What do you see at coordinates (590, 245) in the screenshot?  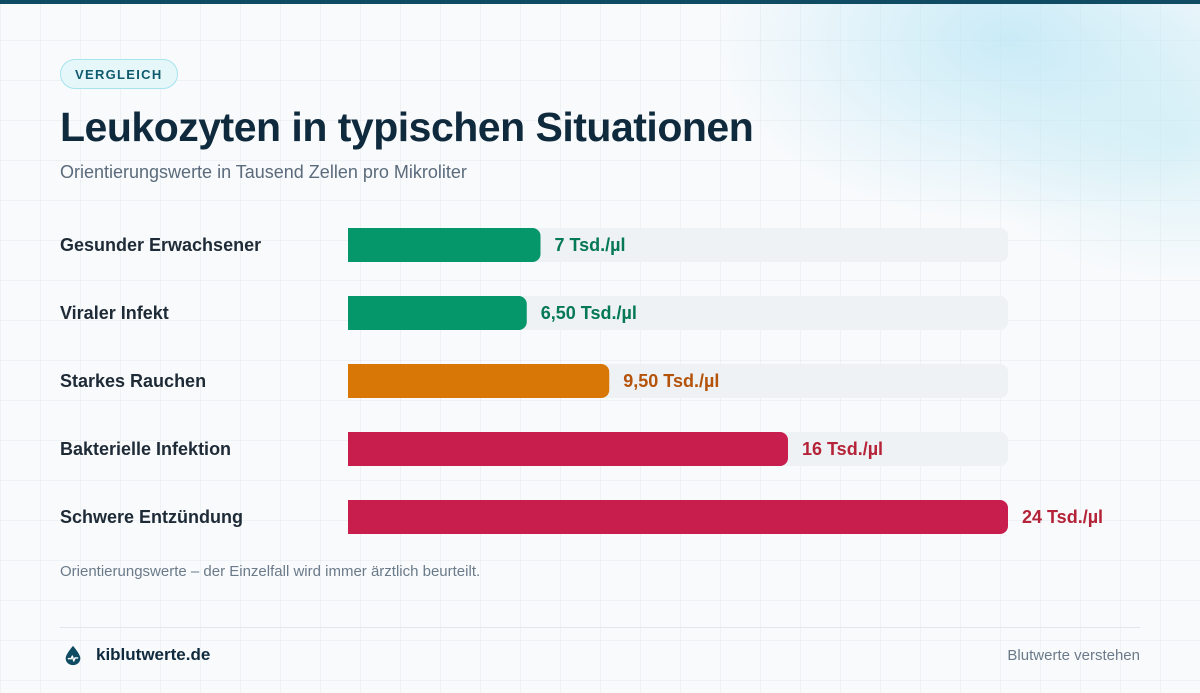 I see `value-label: 7 Tsd./µl` at bounding box center [590, 245].